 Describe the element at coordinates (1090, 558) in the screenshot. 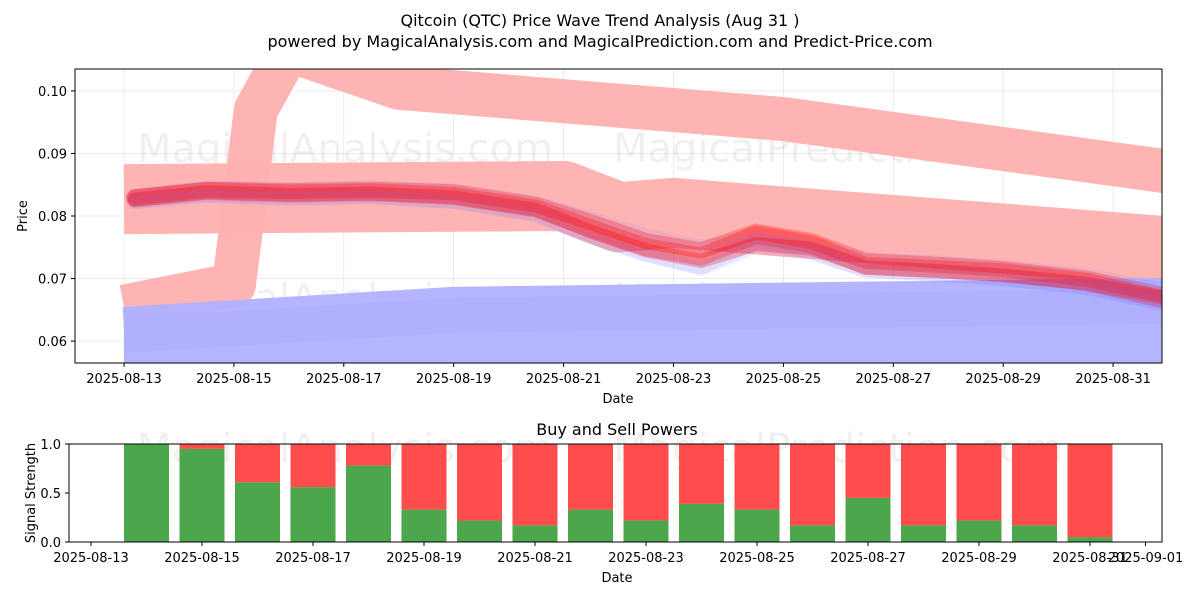

I see `power-x-tick-label: 2025-08-31` at that location.